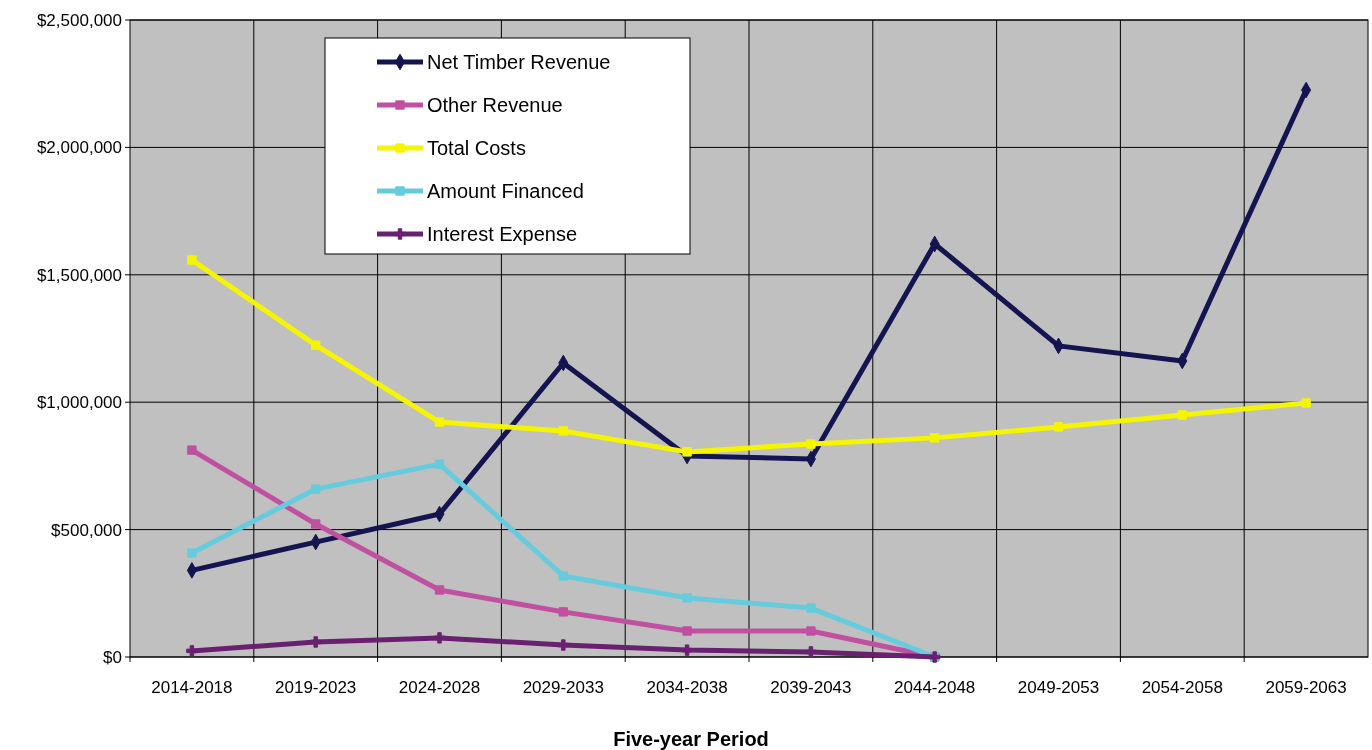 The image size is (1372, 750). Describe the element at coordinates (439, 687) in the screenshot. I see `x-tick-label: 2024-2028` at that location.